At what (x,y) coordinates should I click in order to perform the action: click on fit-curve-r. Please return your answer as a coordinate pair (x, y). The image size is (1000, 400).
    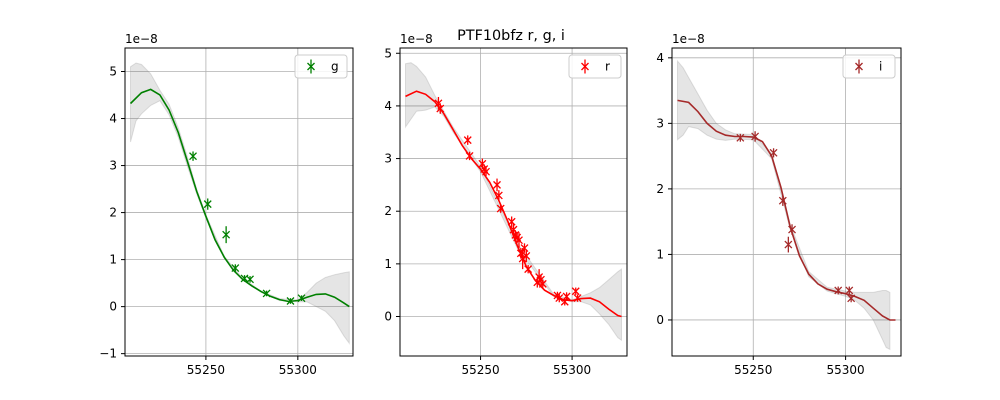
    Looking at the image, I should click on (513, 204).